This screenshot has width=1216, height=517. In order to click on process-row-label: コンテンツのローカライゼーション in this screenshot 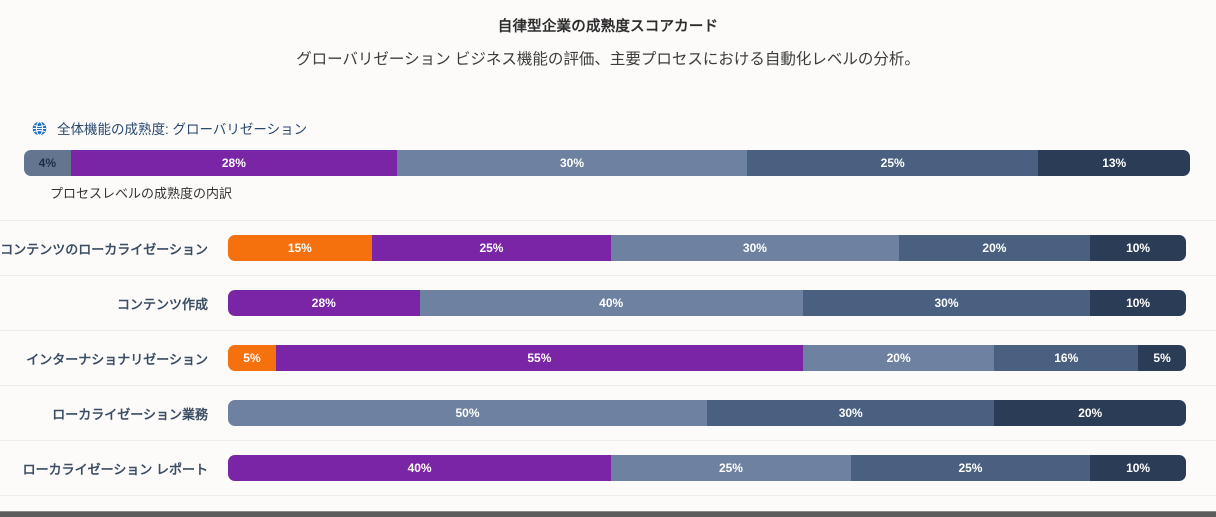, I will do `click(104, 249)`.